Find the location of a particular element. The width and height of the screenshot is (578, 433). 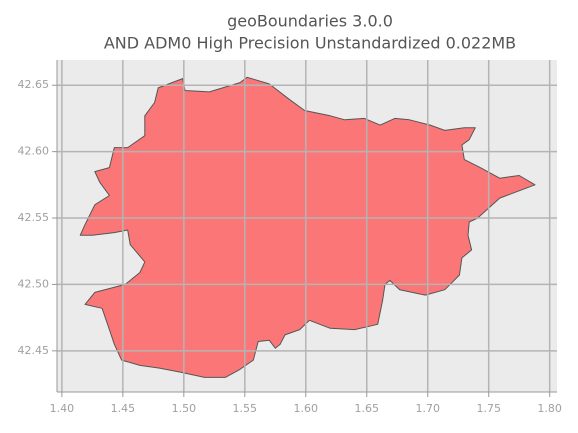

y-tick-label: 42.65 is located at coordinates (34, 84).